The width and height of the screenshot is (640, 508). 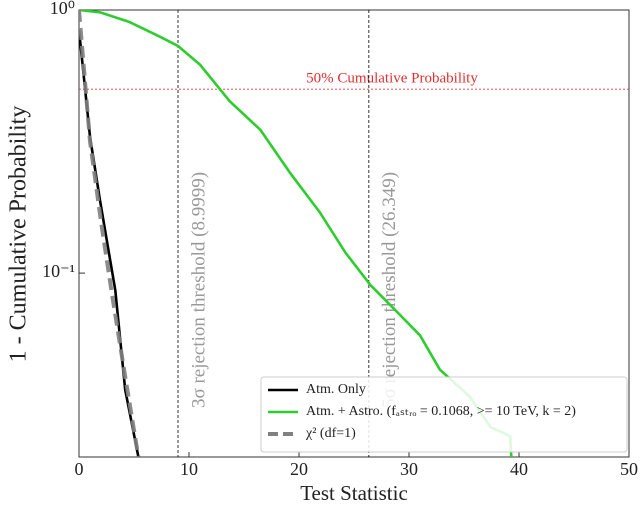 What do you see at coordinates (110, 233) in the screenshot?
I see `data-line` at bounding box center [110, 233].